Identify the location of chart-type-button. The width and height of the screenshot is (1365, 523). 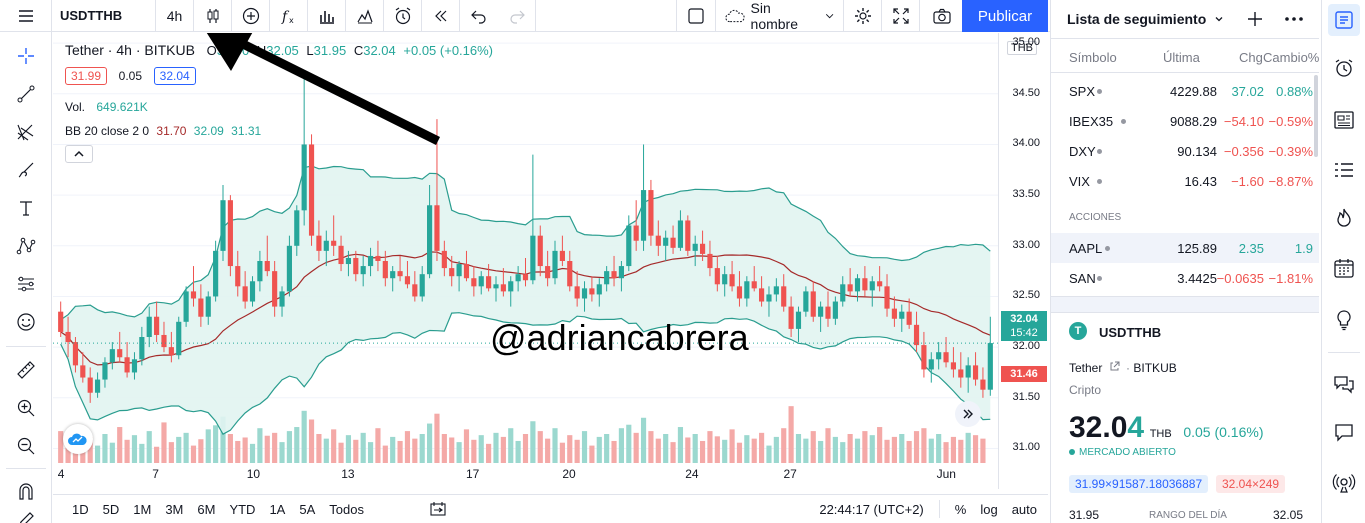
(213, 16).